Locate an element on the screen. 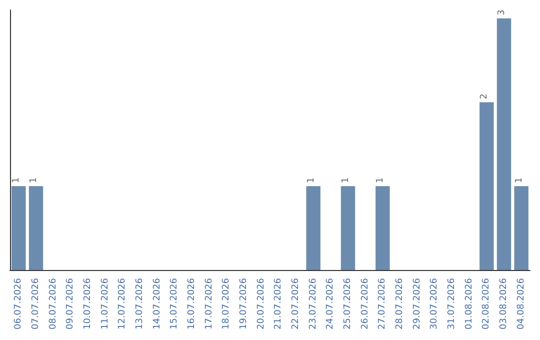 Image resolution: width=540 pixels, height=340 pixels. x-tick-label: 07.07.2026 is located at coordinates (36, 304).